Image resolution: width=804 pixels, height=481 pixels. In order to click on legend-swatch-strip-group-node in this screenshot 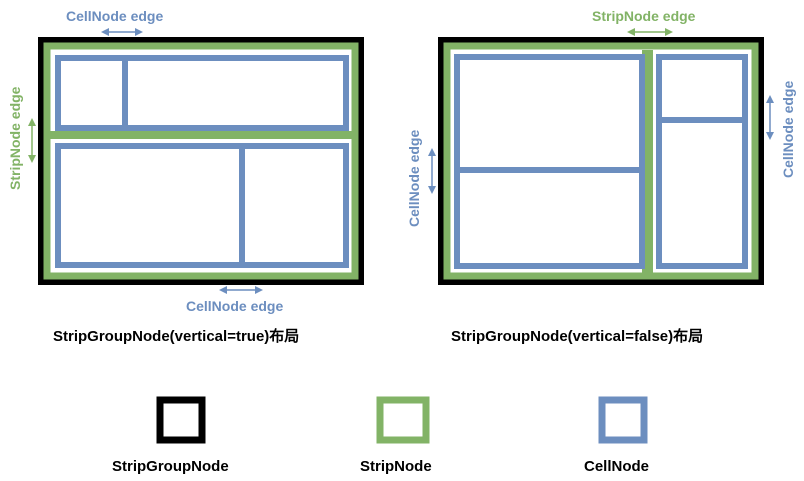, I will do `click(181, 420)`.